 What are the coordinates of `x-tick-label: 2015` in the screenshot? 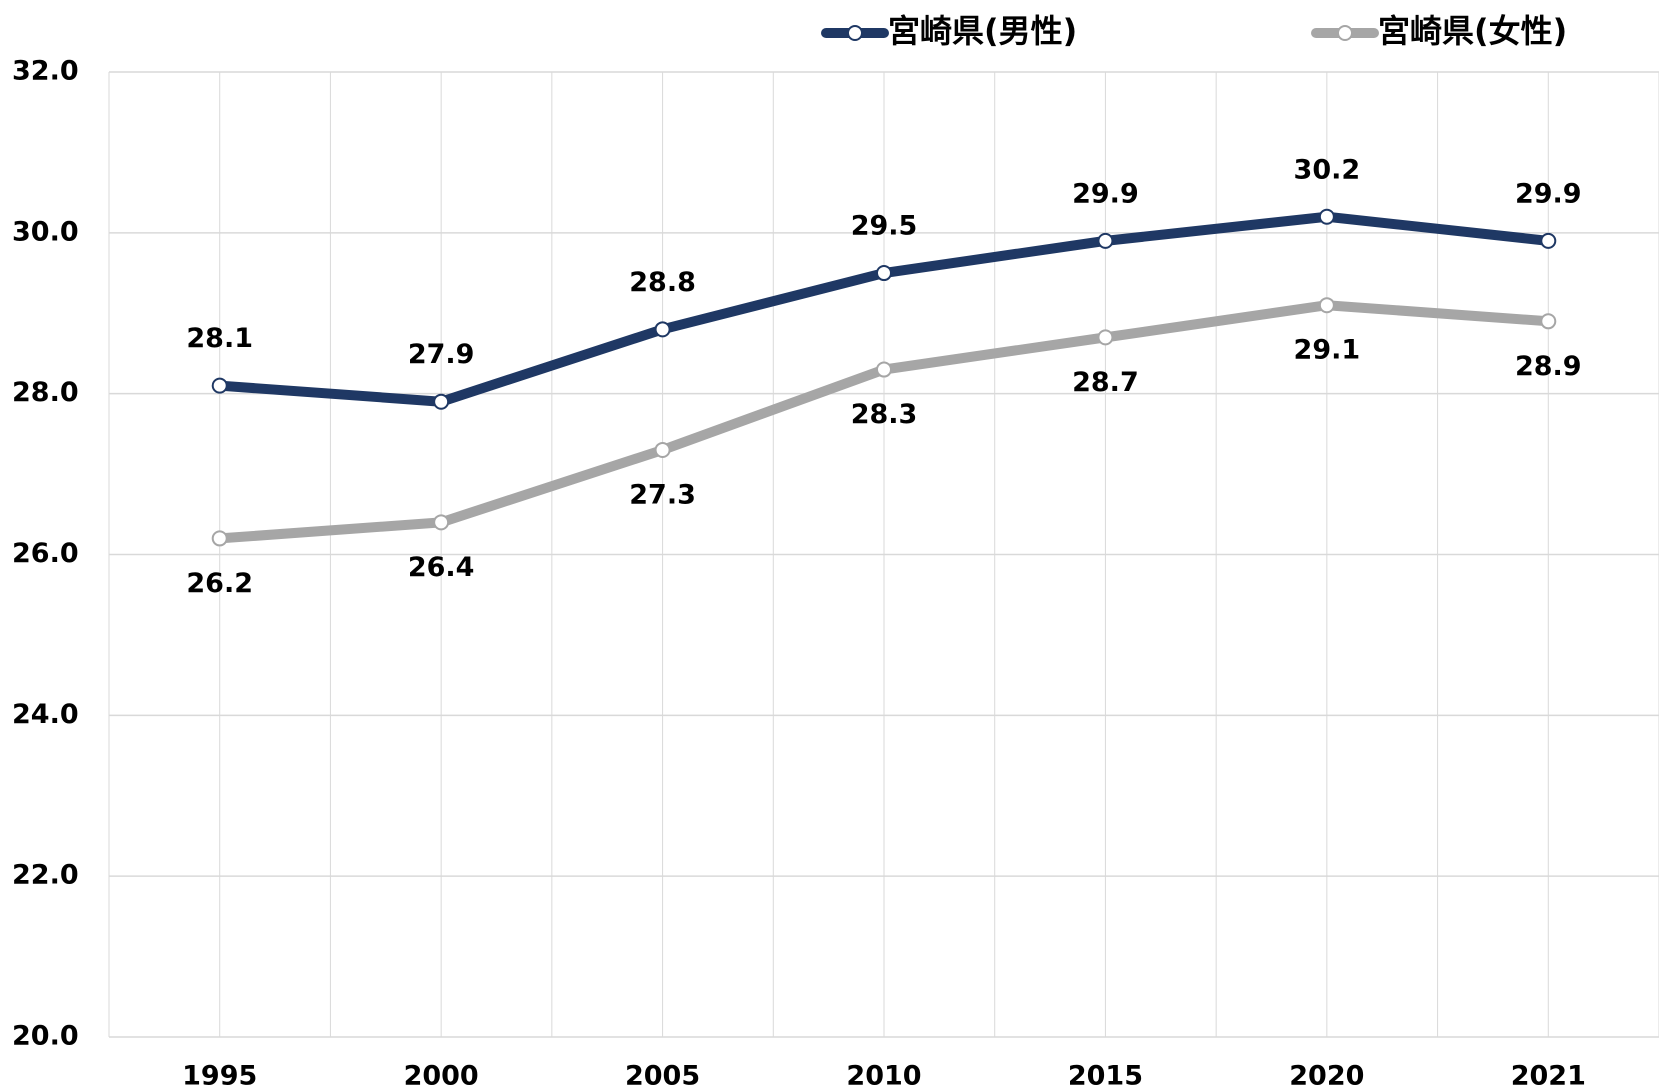 It's located at (1105, 1075).